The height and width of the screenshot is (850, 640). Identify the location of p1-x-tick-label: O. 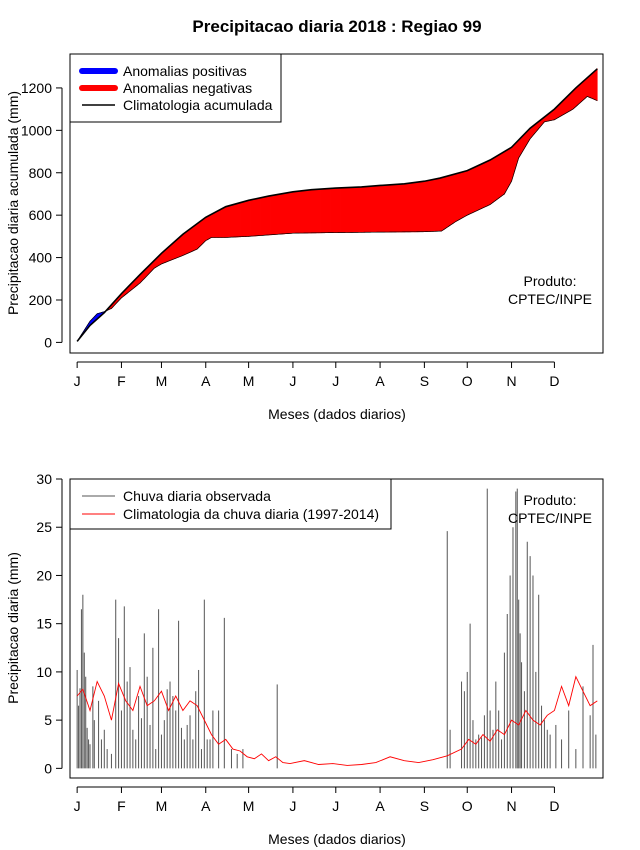
(467, 381).